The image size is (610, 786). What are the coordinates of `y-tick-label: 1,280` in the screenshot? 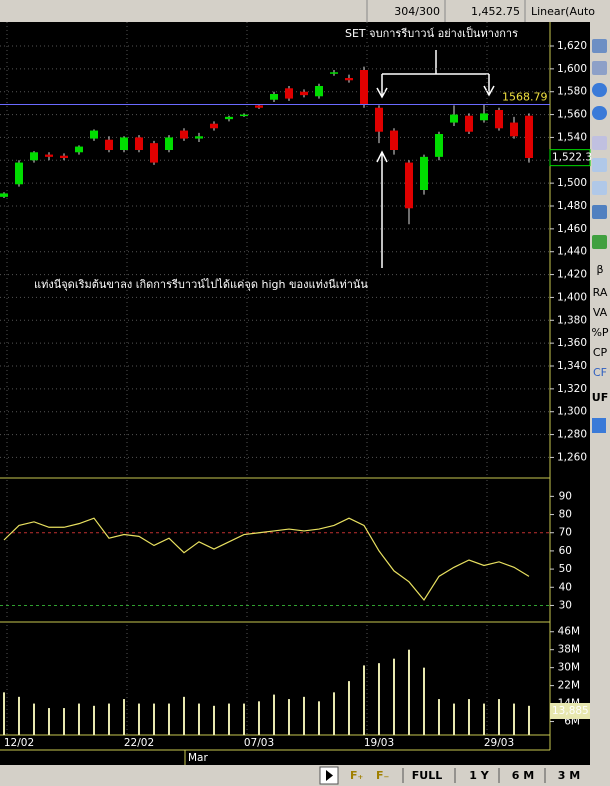 It's located at (572, 435).